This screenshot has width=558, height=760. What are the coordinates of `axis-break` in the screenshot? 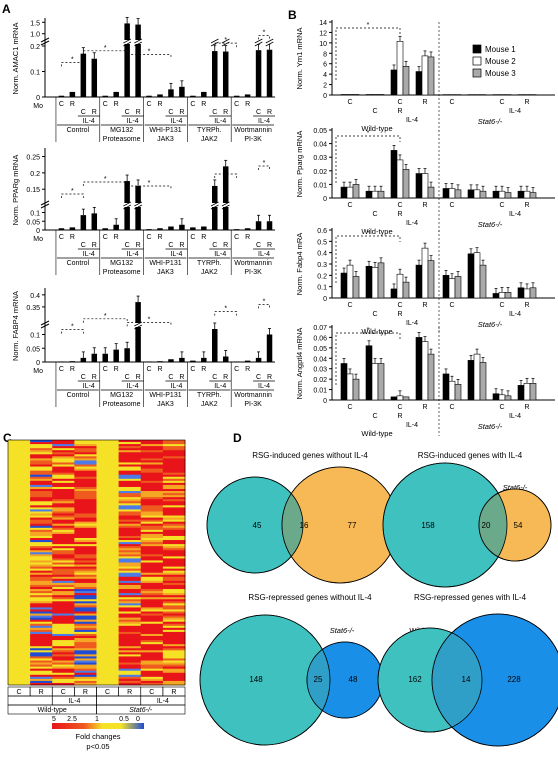 It's located at (45, 40).